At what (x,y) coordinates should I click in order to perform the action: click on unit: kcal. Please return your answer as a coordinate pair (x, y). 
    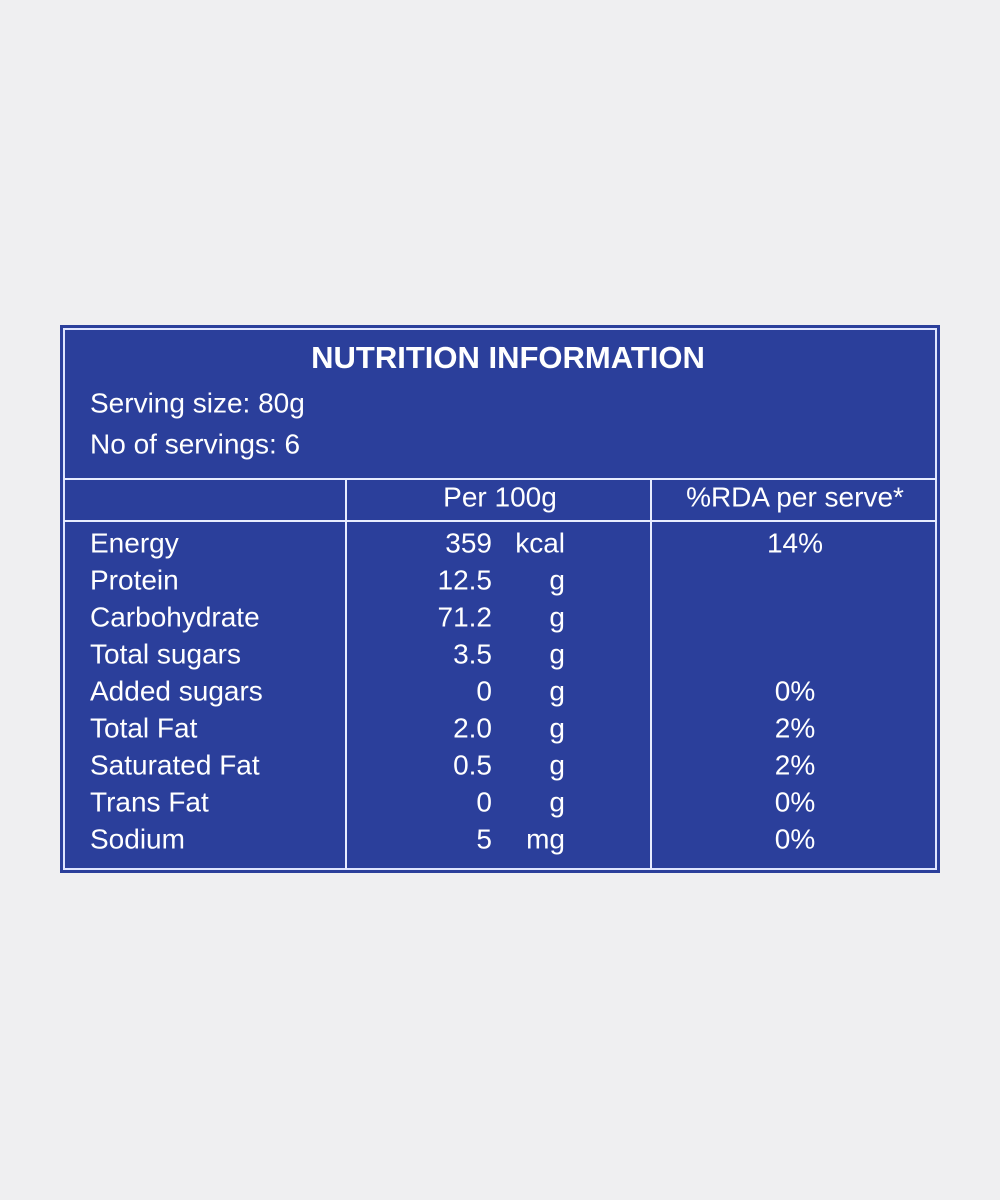
    Looking at the image, I should click on (540, 542).